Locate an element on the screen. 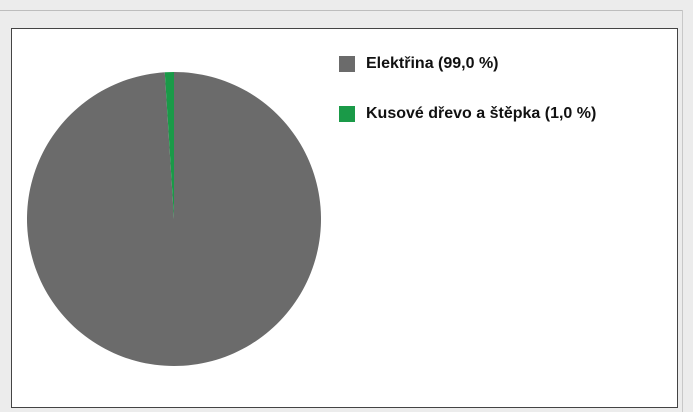  legend-item-drevo: Kusové dřevo a štěpka (1,0 %) is located at coordinates (467, 114).